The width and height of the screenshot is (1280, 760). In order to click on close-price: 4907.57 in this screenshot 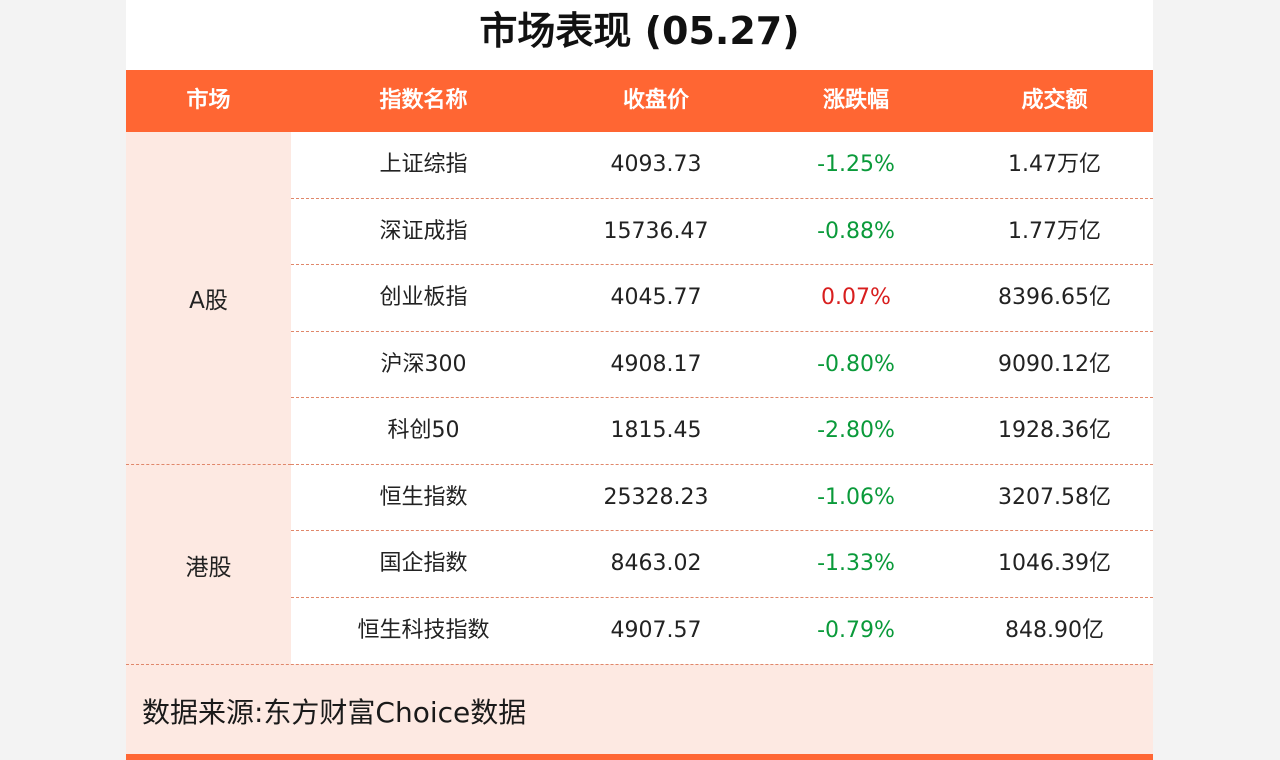, I will do `click(656, 630)`.